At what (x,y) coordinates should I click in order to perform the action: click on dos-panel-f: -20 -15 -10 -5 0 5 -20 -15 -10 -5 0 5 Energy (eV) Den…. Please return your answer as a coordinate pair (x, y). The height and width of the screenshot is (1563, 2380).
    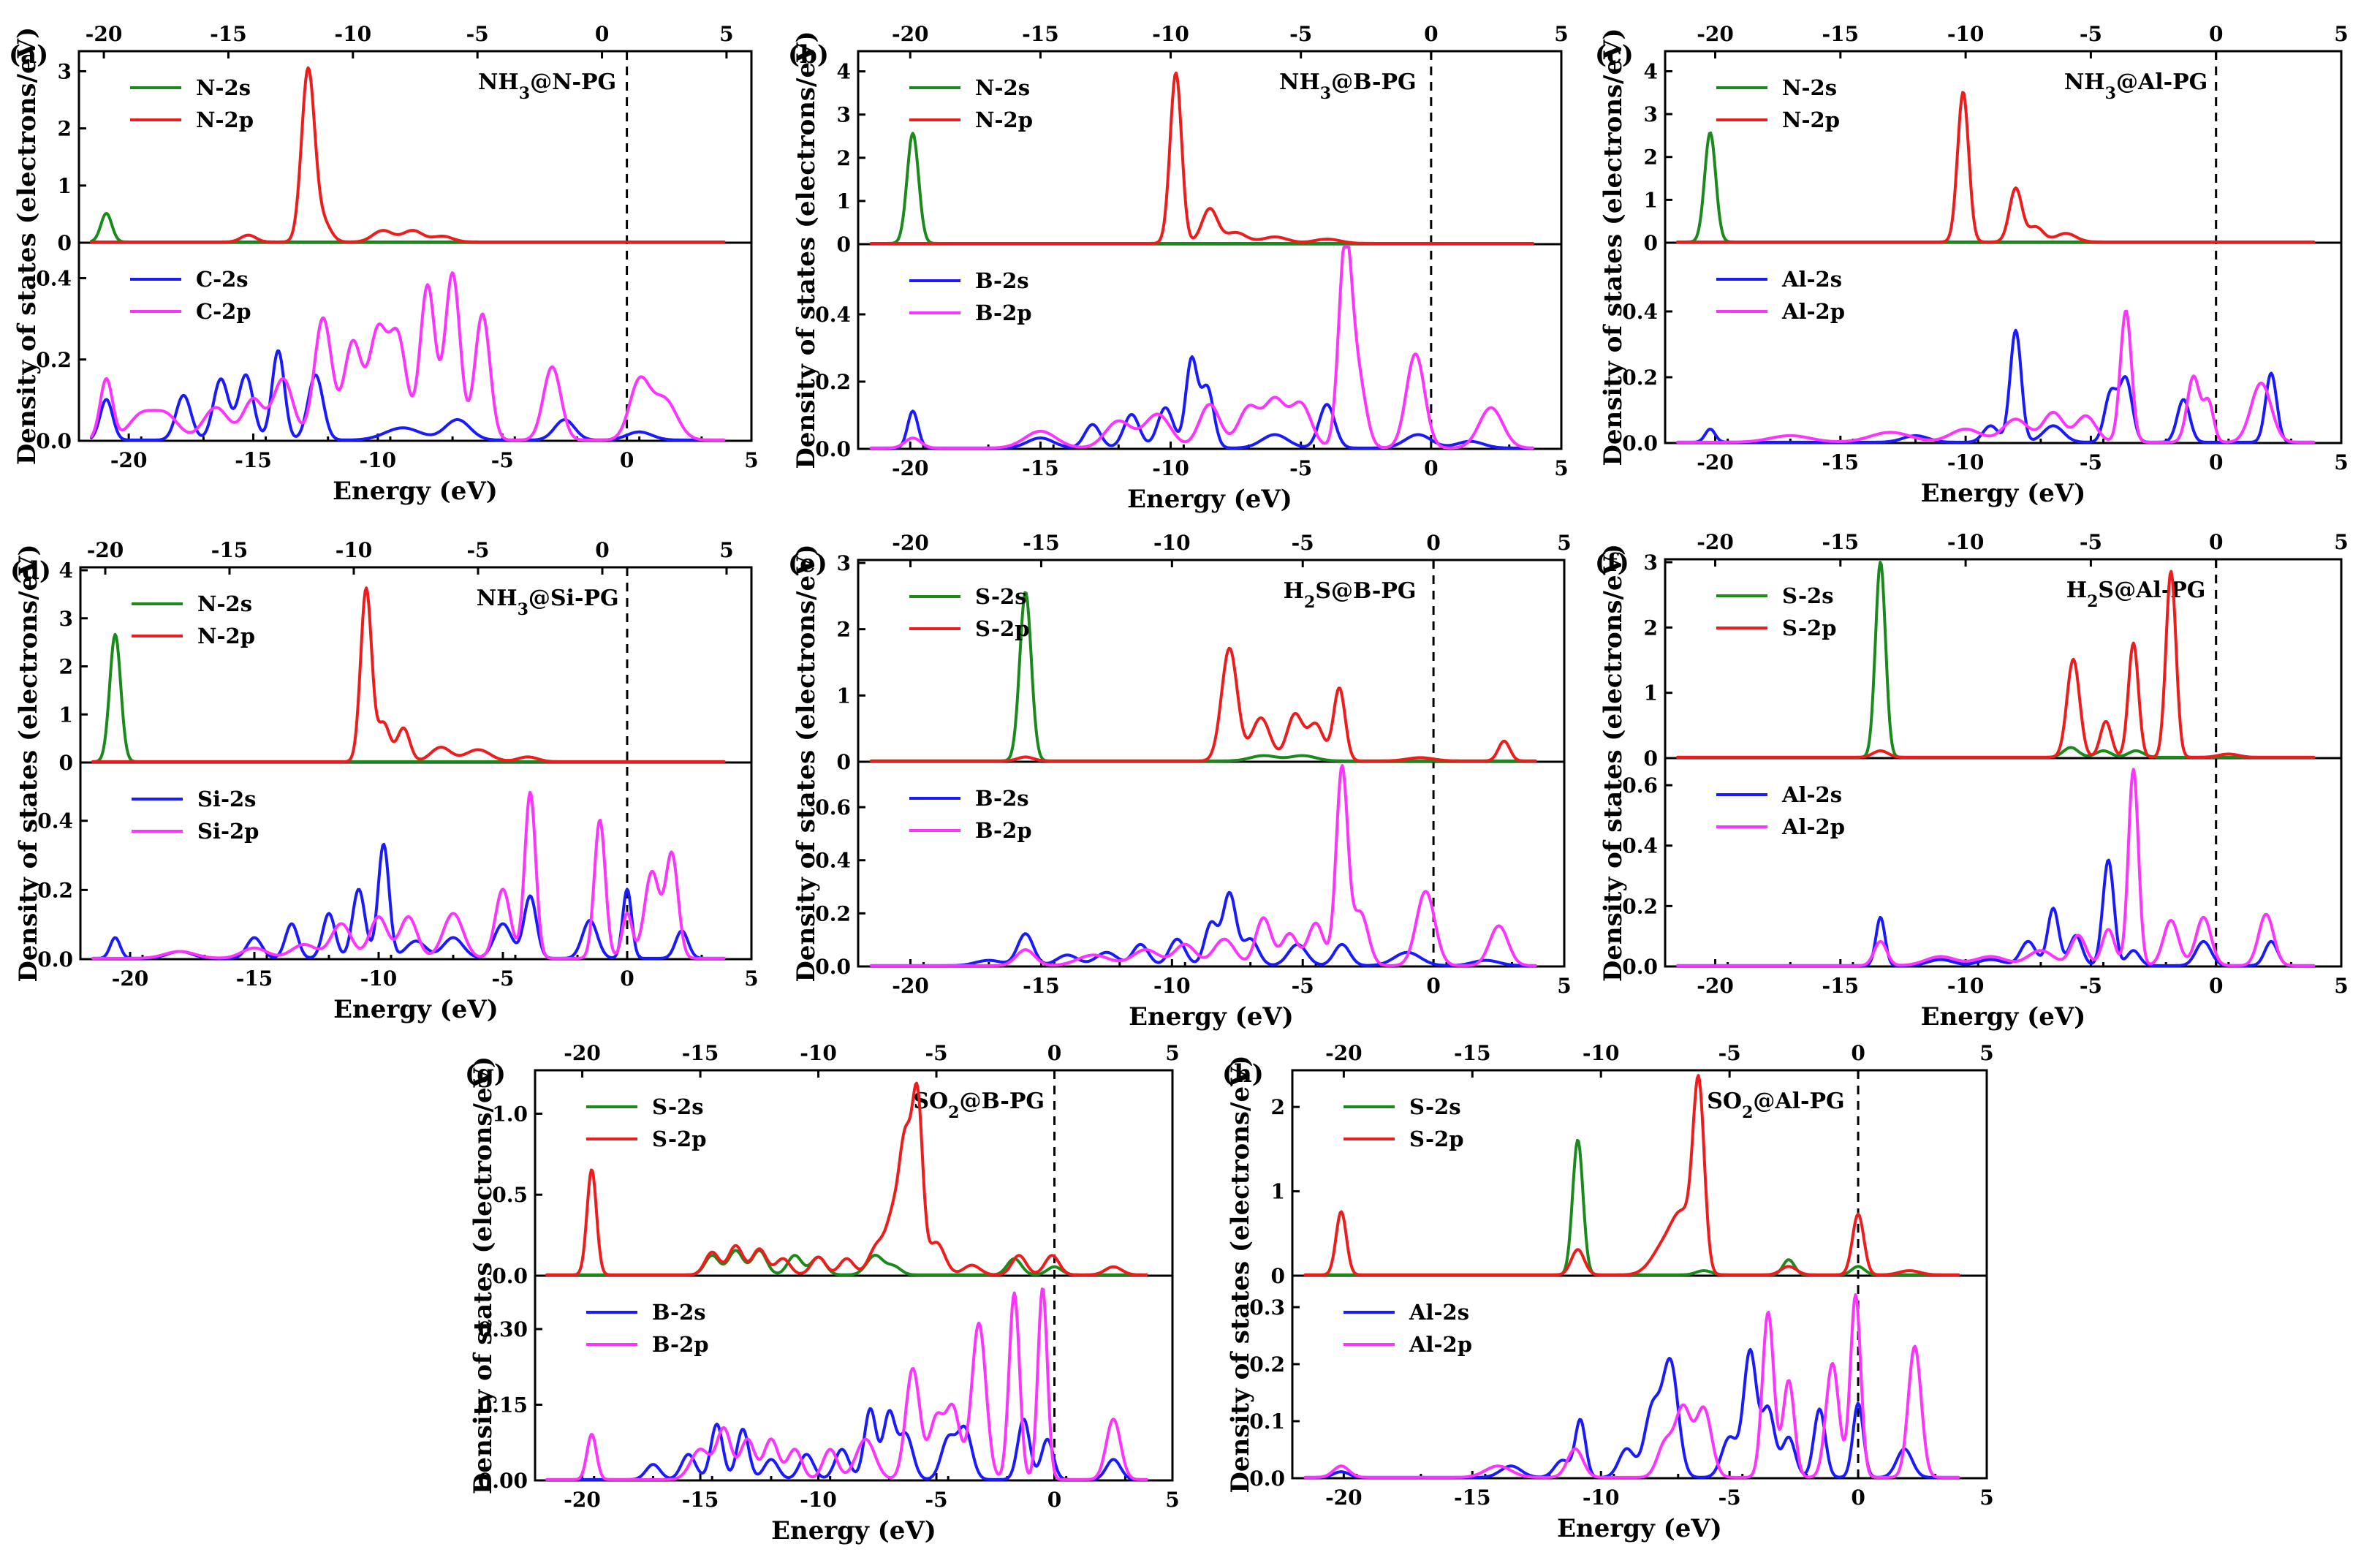
    Looking at the image, I should click on (1972, 781).